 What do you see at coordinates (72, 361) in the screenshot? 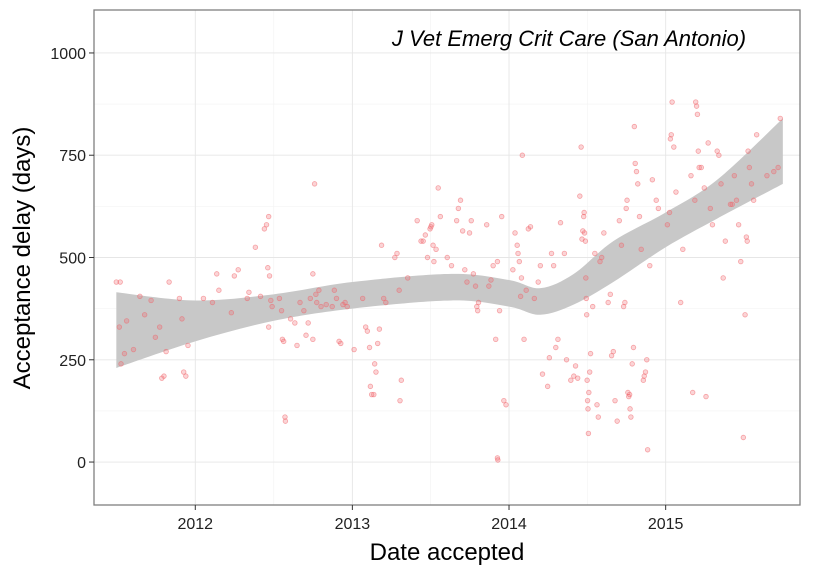
I see `y-tick-label: 250` at bounding box center [72, 361].